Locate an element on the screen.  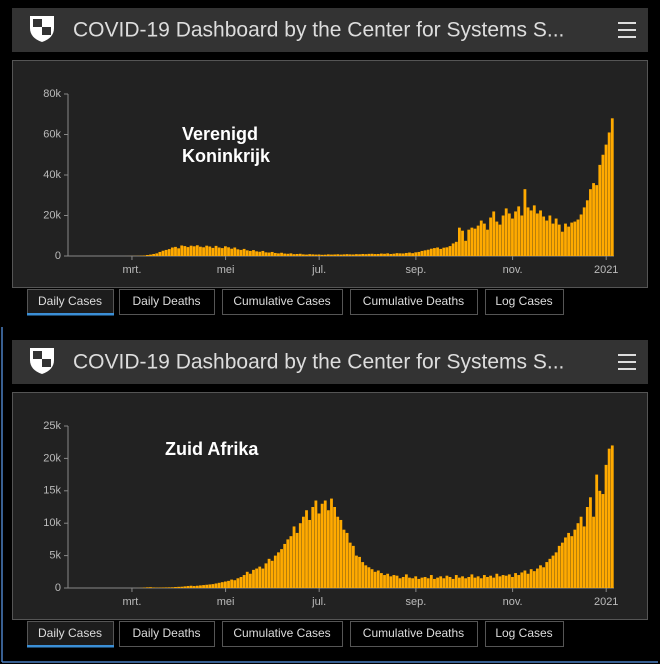
y-tick-label: 60k is located at coordinates (52, 134).